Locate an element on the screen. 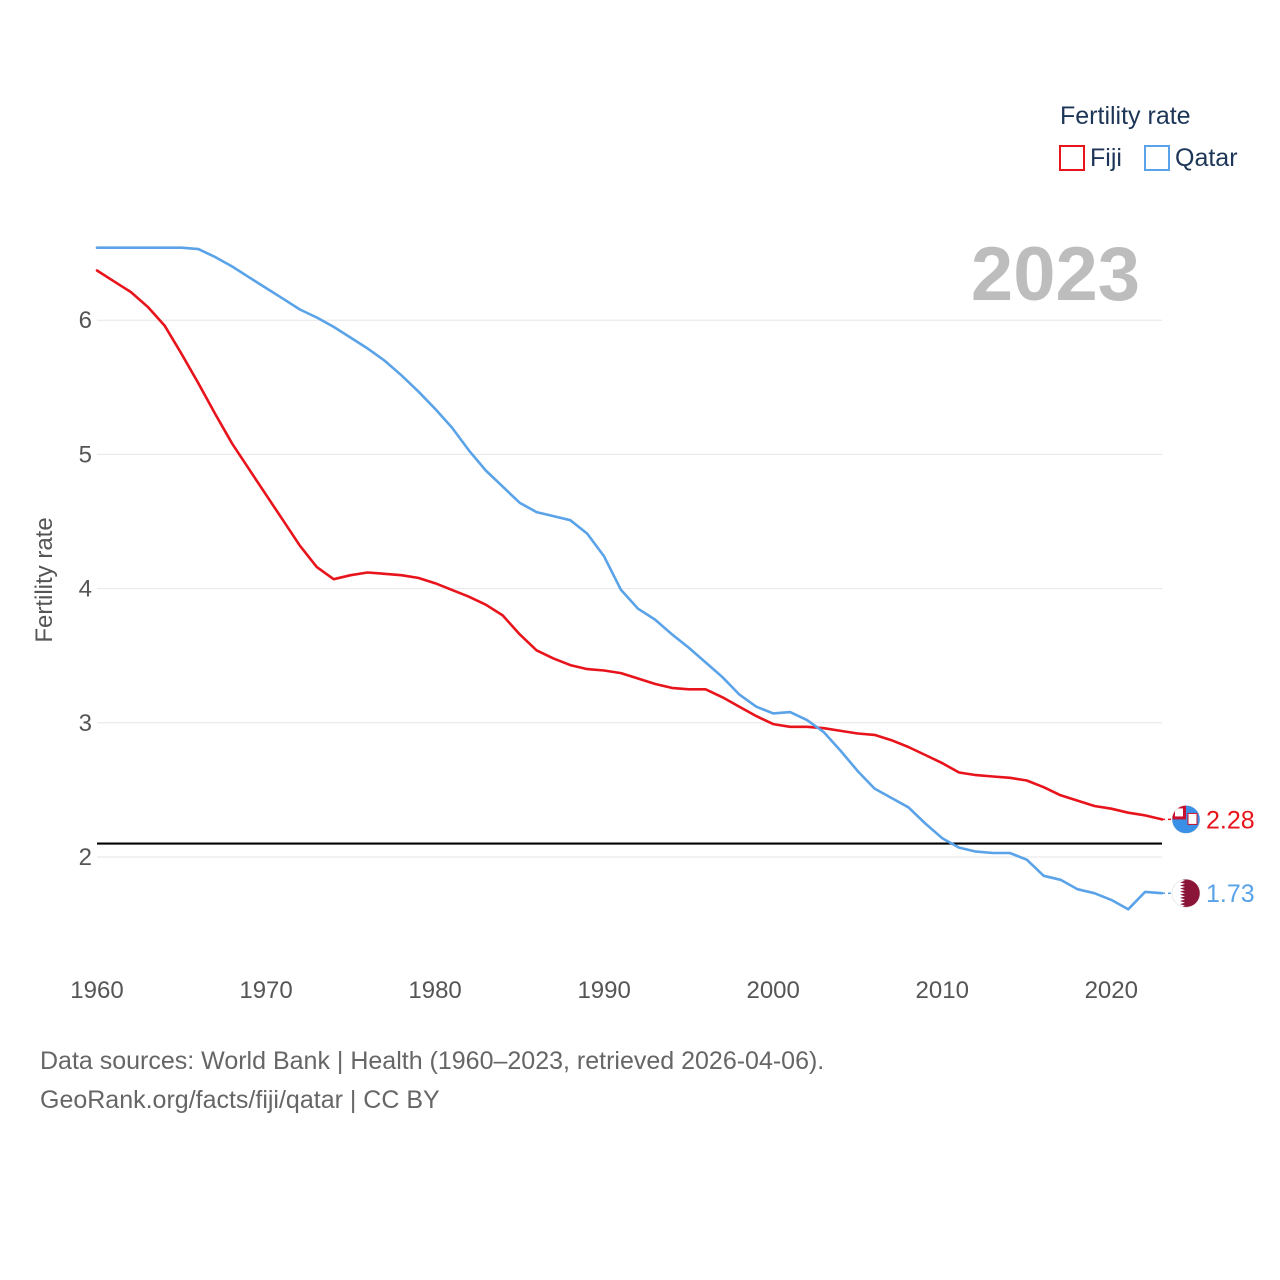 Image resolution: width=1280 pixels, height=1280 pixels. x-tick-label: 2010 is located at coordinates (942, 990).